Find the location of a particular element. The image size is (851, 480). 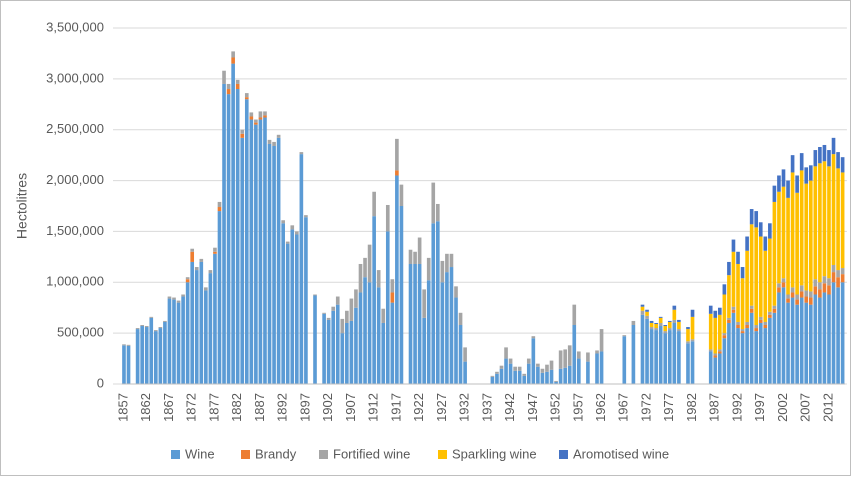

x-tick-label: 1987 is located at coordinates (714, 407).